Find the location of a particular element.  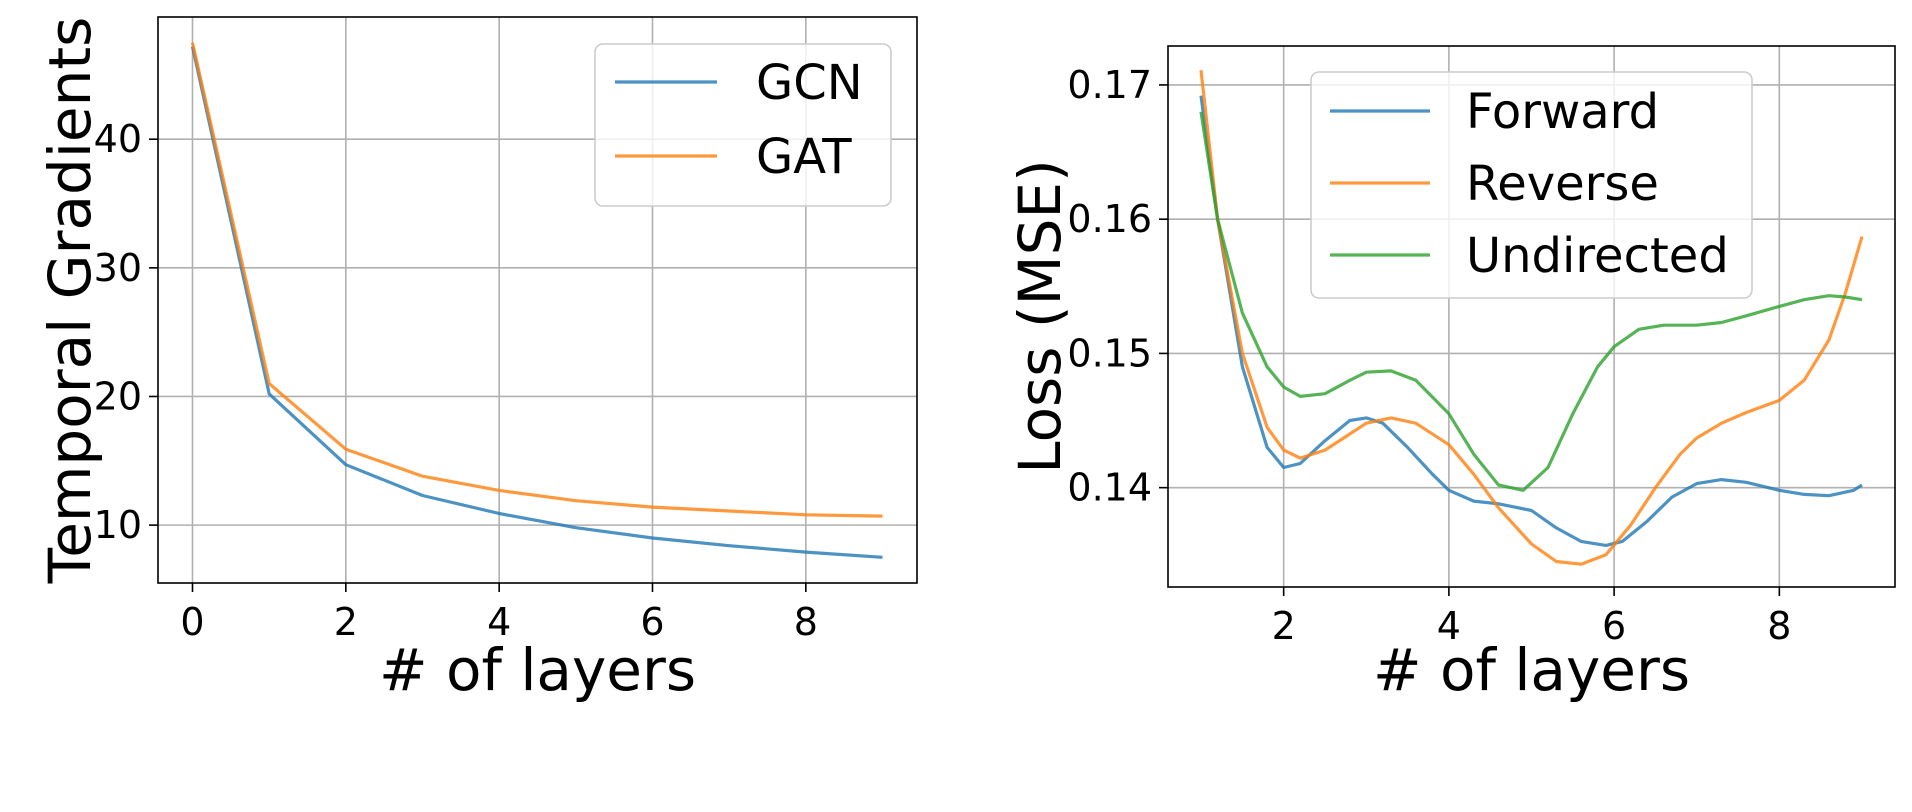

y-tick-label: 0.16 is located at coordinates (1109, 219).